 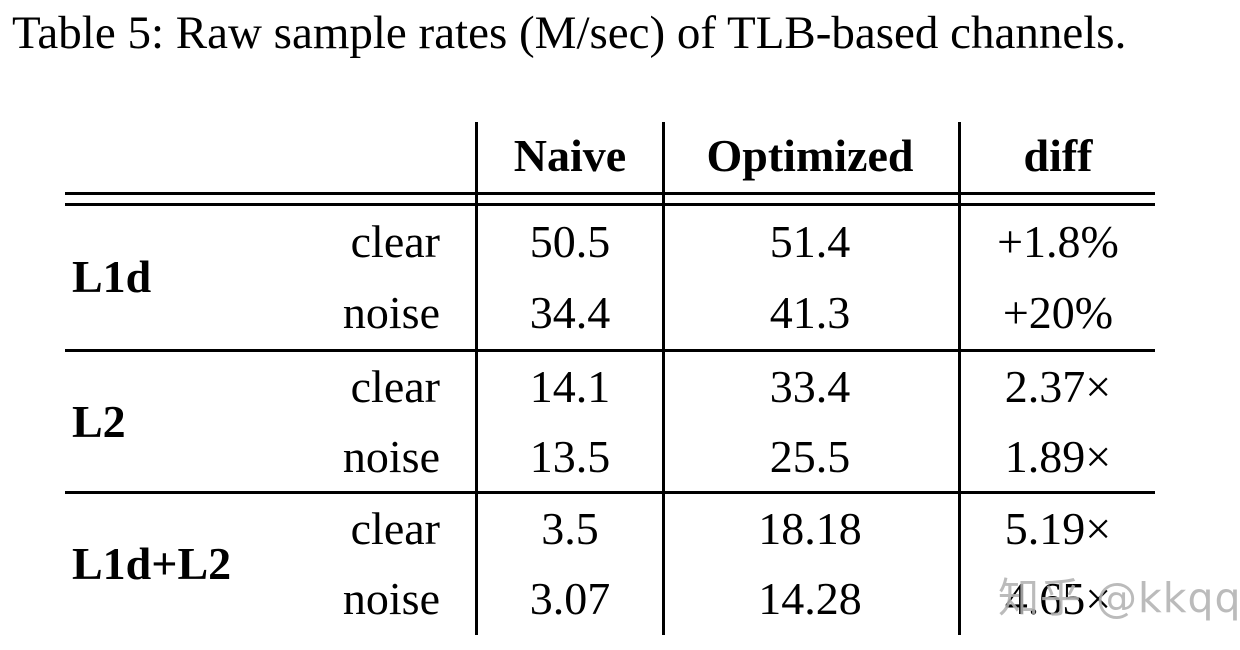 I want to click on cell-l1dl2-clear-naive: 3.5, so click(x=570, y=528).